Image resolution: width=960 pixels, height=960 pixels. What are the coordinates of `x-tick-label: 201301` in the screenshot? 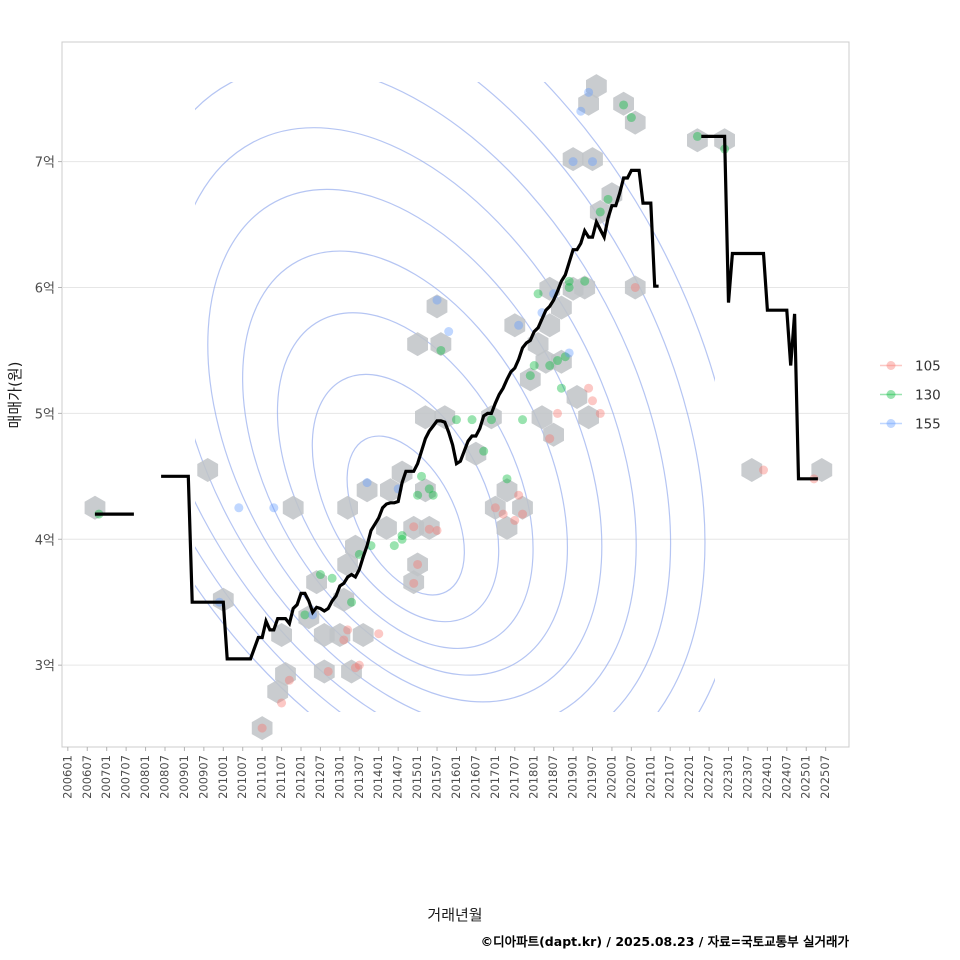 It's located at (339, 777).